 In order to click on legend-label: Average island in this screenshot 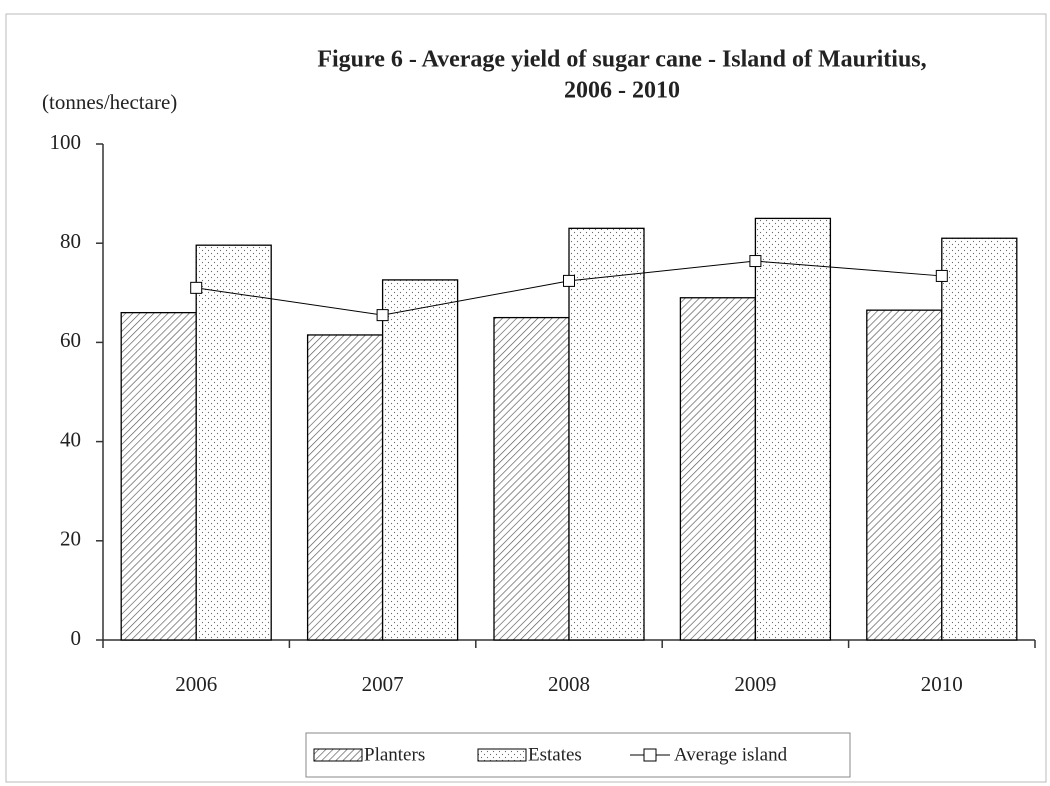, I will do `click(731, 754)`.